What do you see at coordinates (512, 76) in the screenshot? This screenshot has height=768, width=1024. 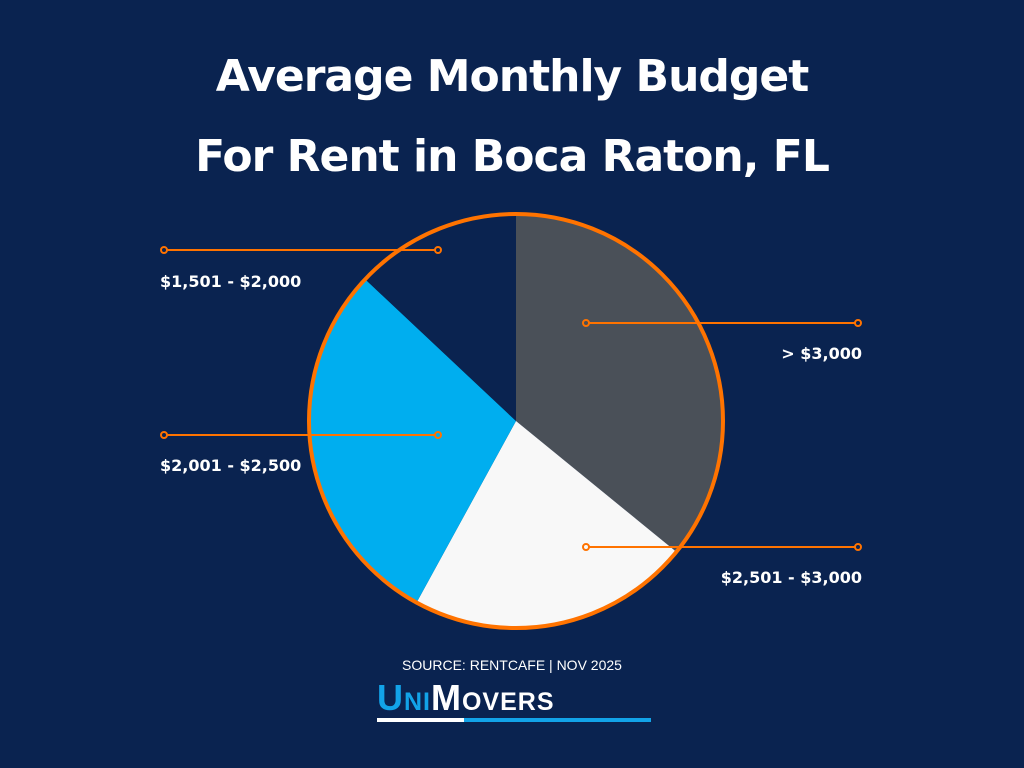 I see `chart-title-line1: Average Monthly Budget` at bounding box center [512, 76].